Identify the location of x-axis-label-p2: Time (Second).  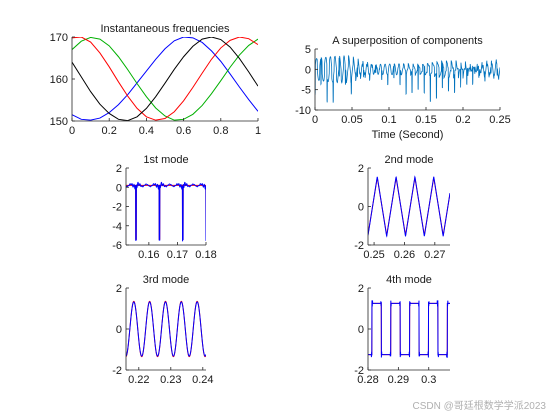
(408, 135).